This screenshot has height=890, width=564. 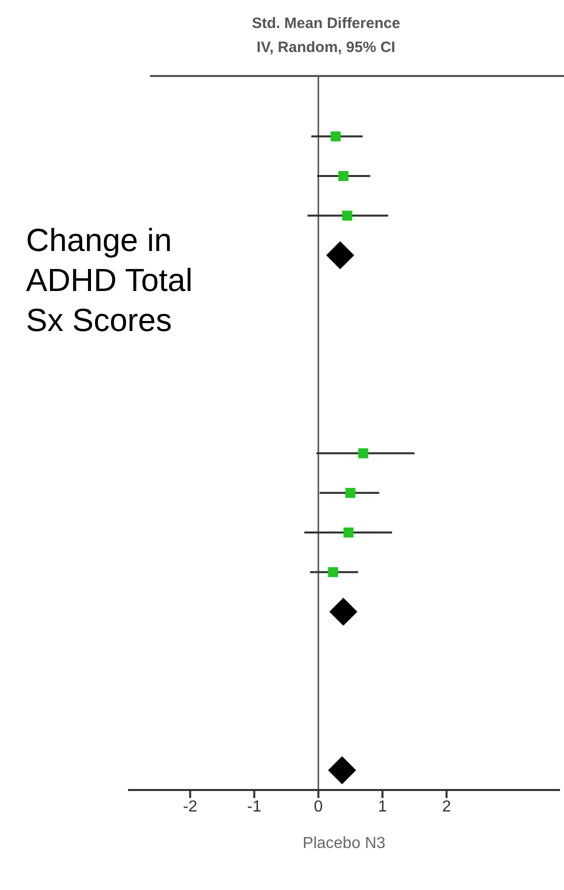 What do you see at coordinates (190, 807) in the screenshot?
I see `x-tick-label: -2` at bounding box center [190, 807].